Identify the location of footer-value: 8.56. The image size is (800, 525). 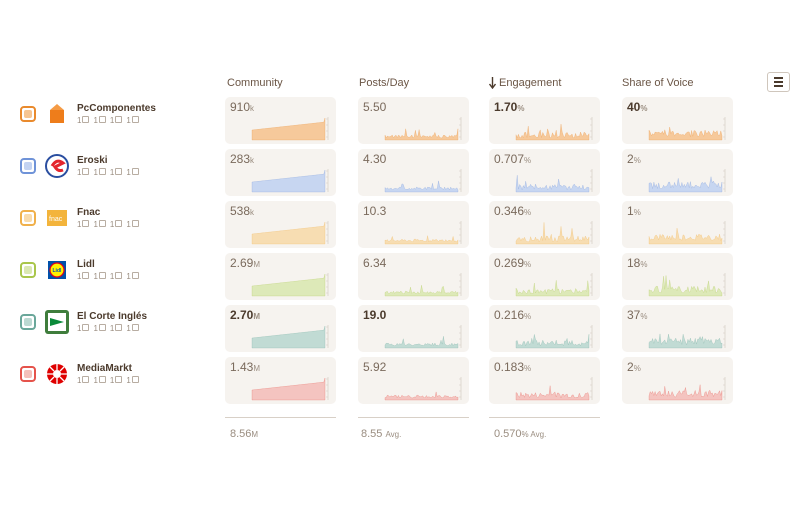
(241, 434).